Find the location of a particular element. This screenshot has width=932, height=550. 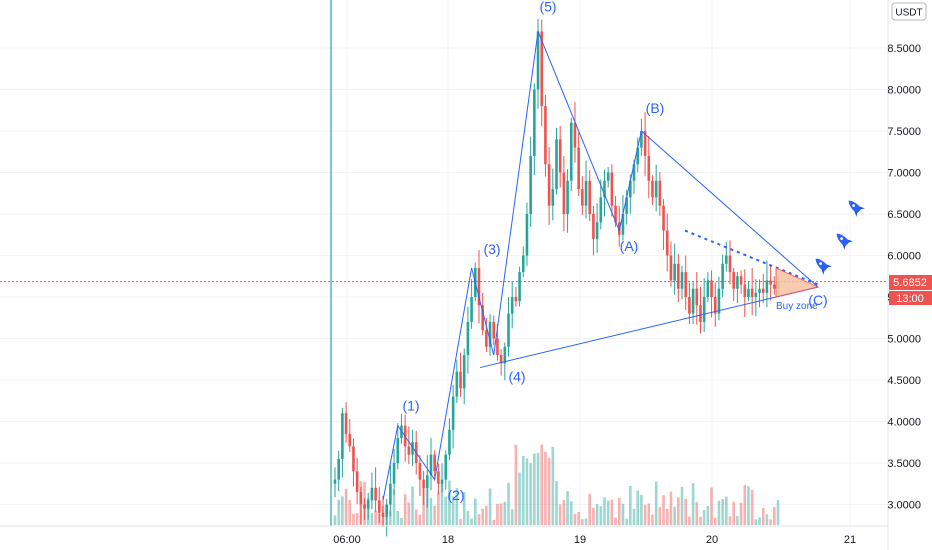

y-tick-label: 8.5000 is located at coordinates (904, 49).